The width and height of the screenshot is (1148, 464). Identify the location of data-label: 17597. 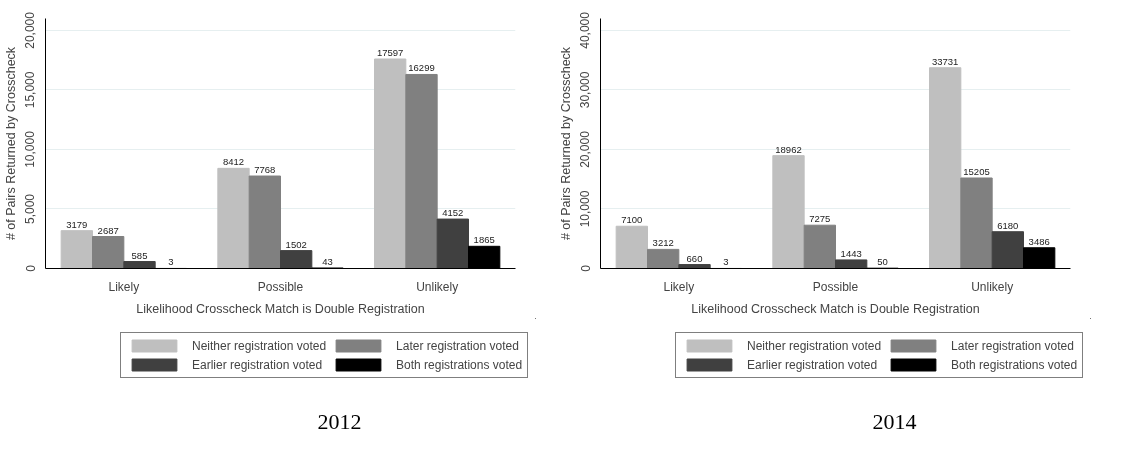
(390, 53).